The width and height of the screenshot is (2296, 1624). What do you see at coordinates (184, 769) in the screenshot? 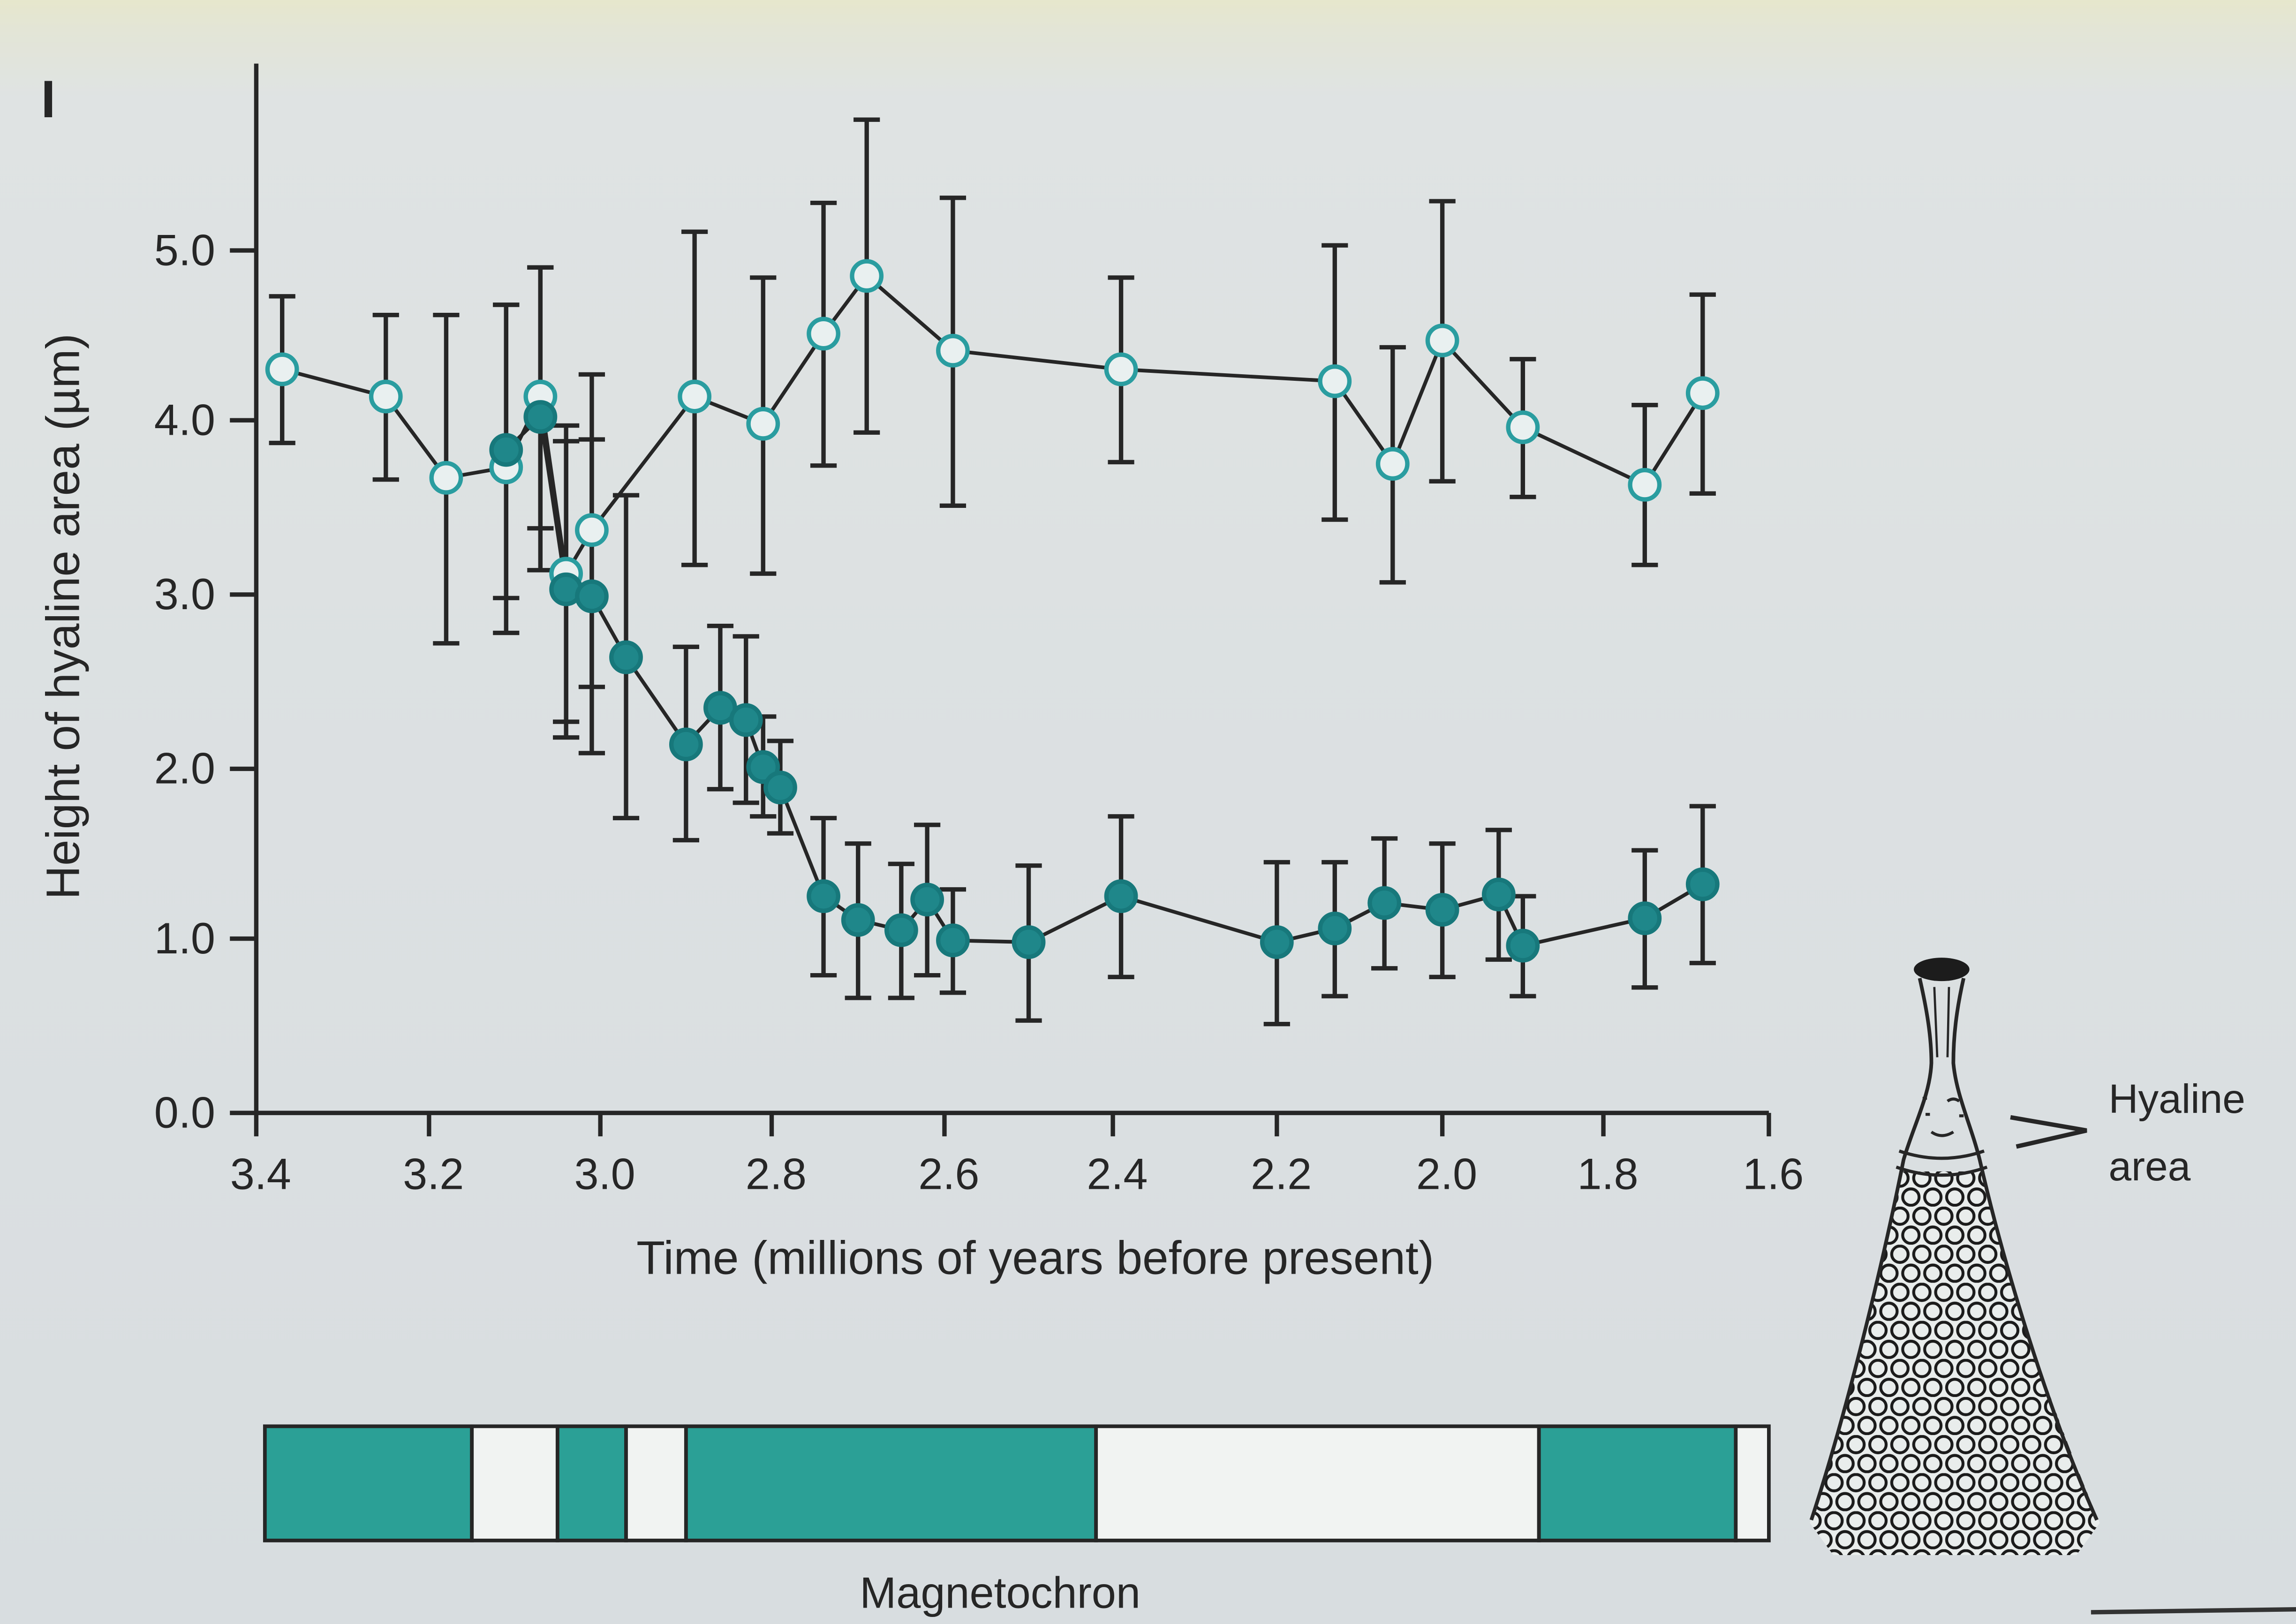
I see `y-tick-label: 2.0` at bounding box center [184, 769].